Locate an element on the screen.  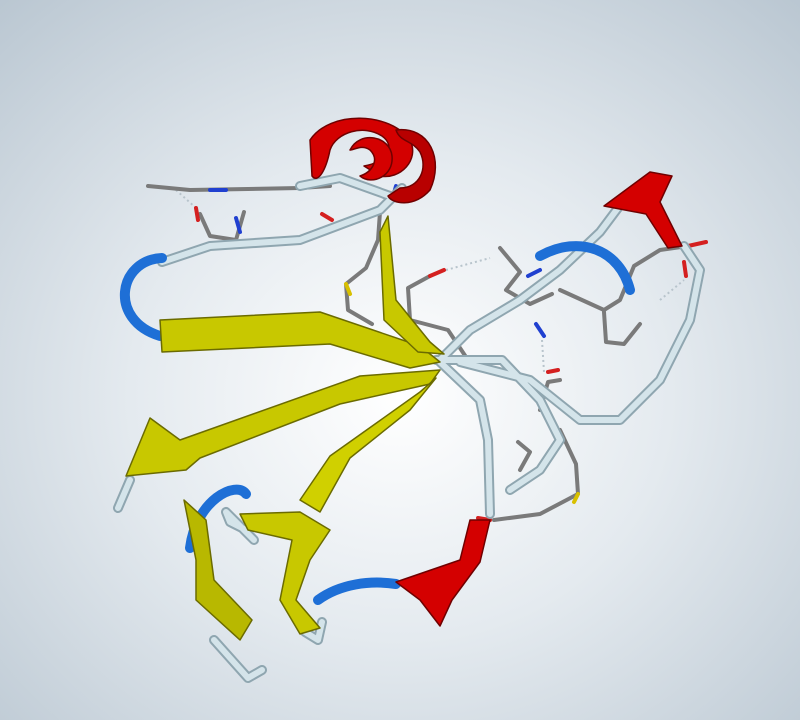
sulfur-atoms is located at coordinates (462, 393).